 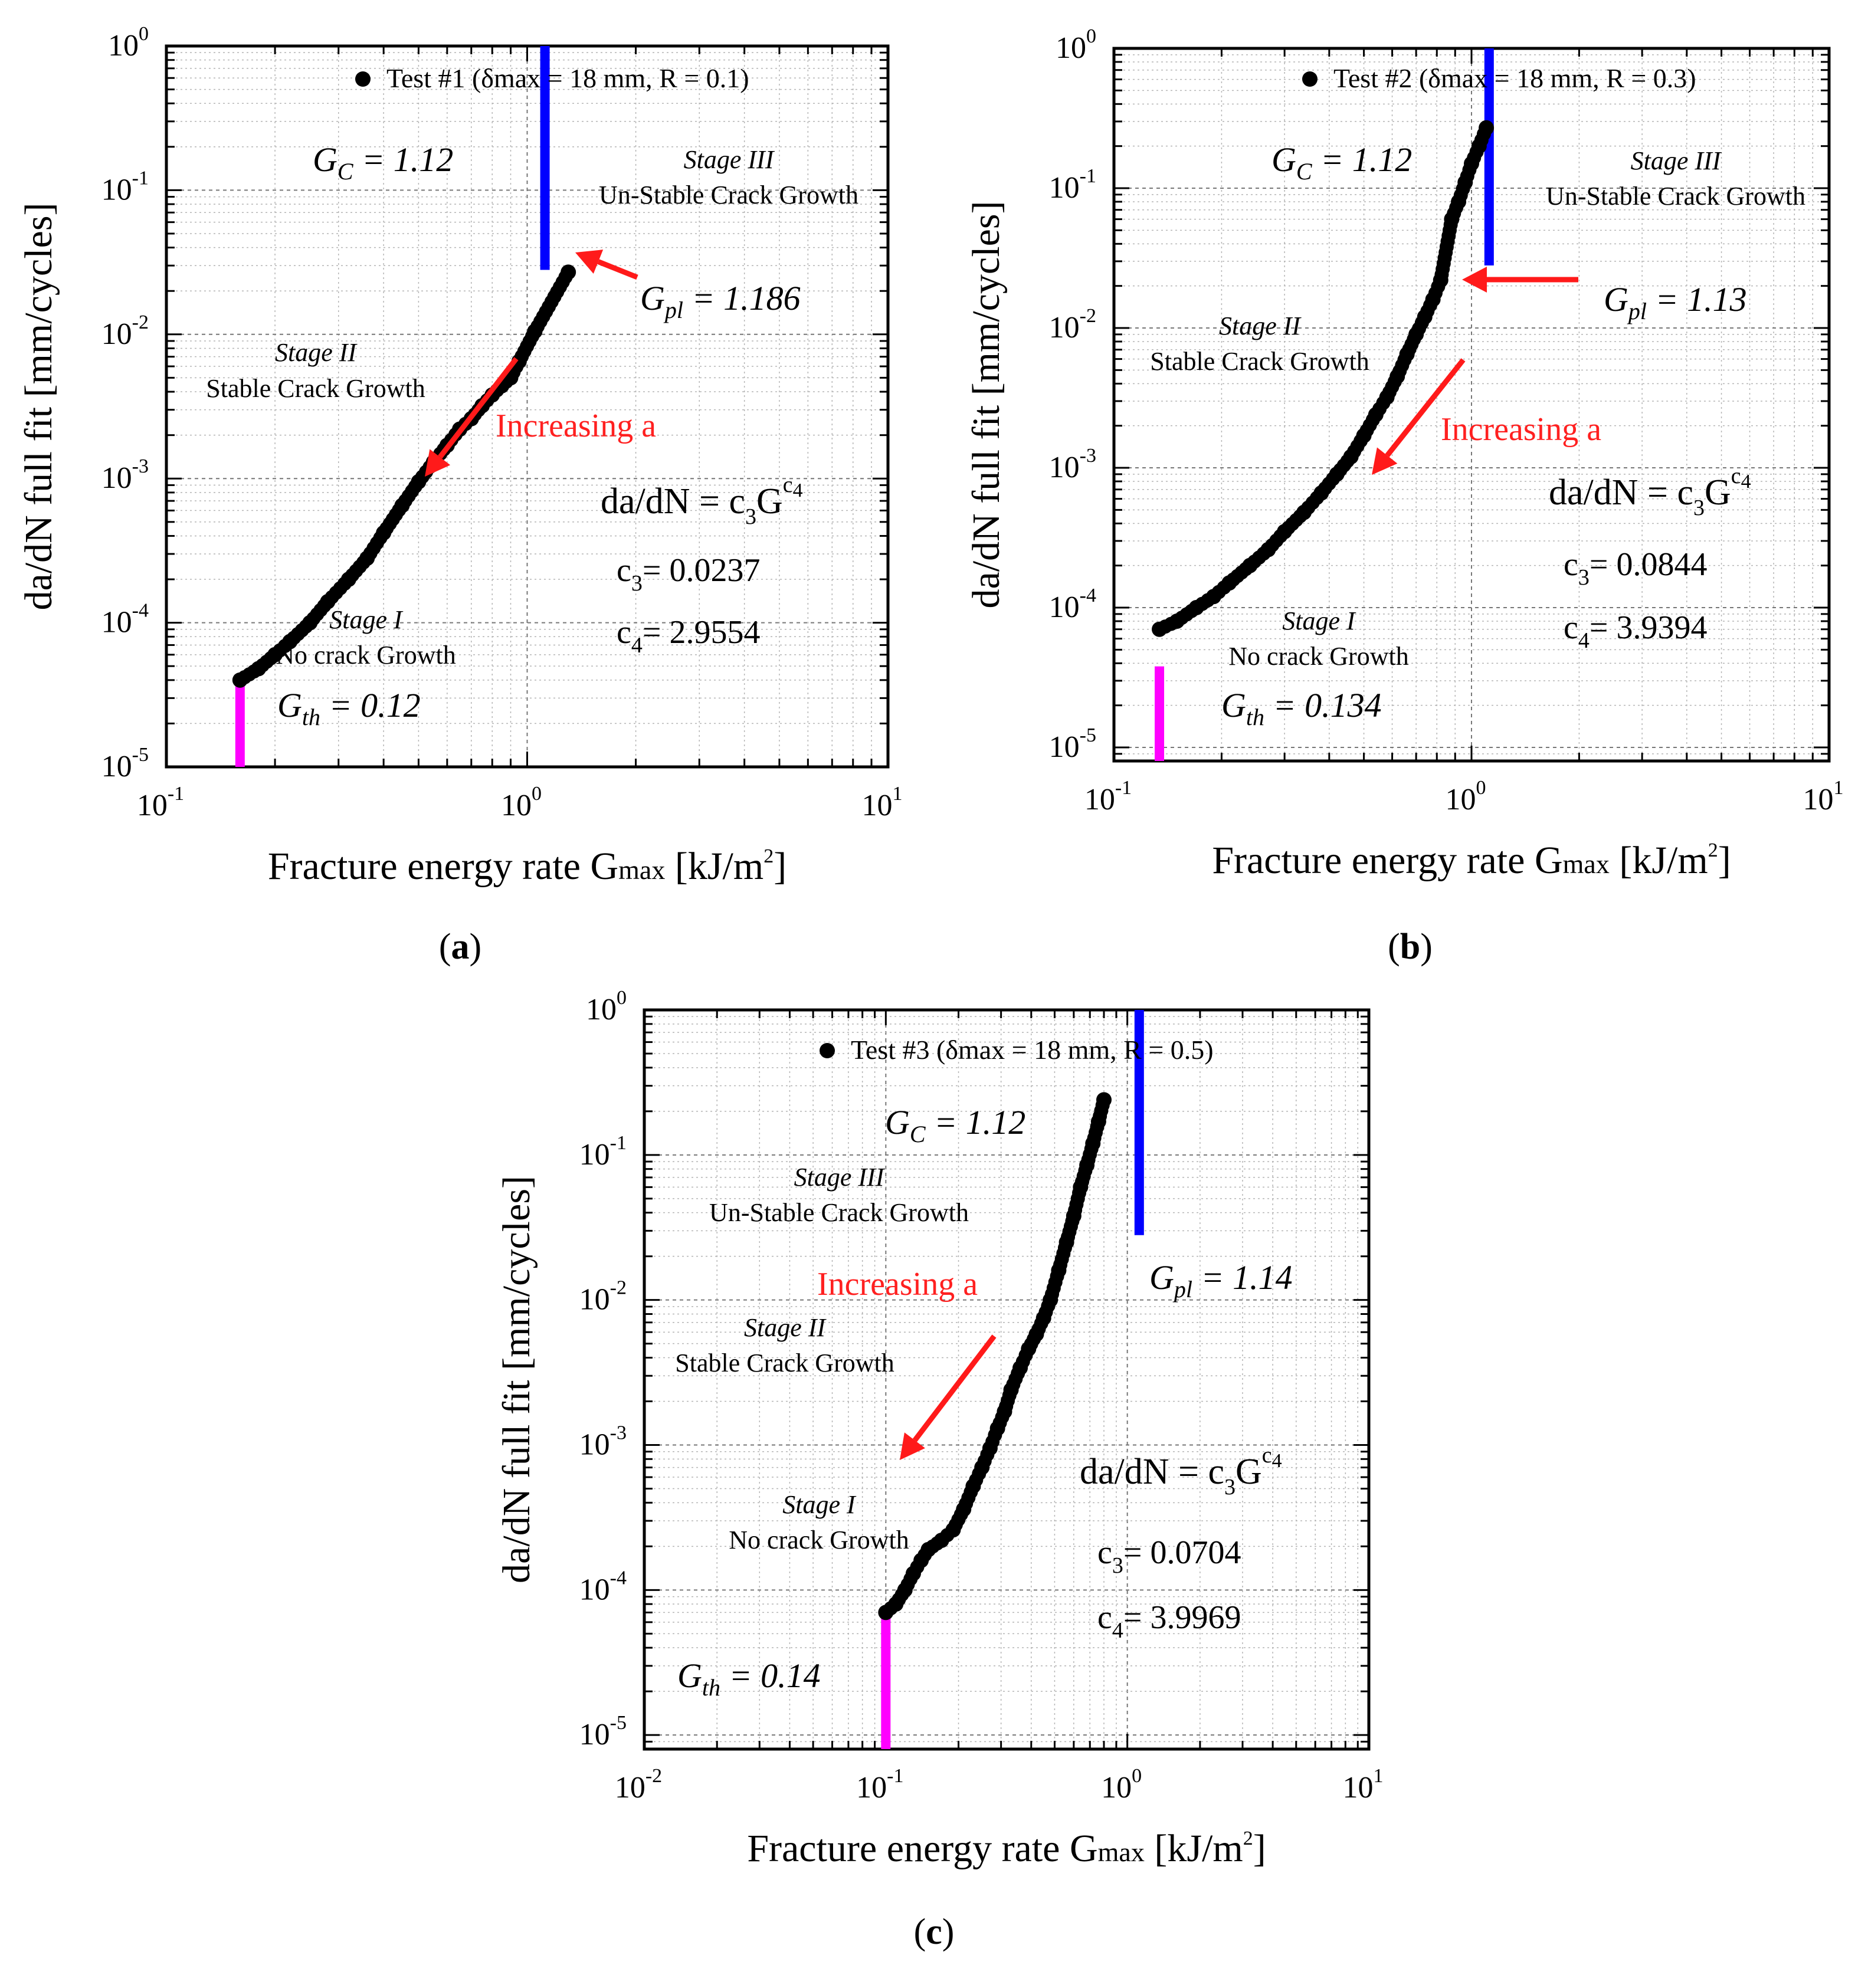 I want to click on legend-label: Test #2 (δmax = 18 mm, R = 0.3), so click(x=1514, y=78).